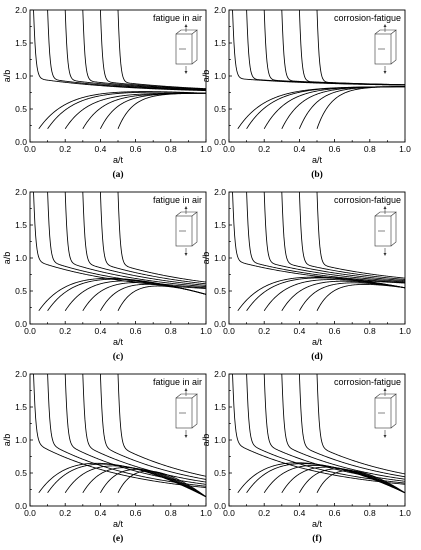  What do you see at coordinates (317, 538) in the screenshot?
I see `panel-label: (f)` at bounding box center [317, 538].